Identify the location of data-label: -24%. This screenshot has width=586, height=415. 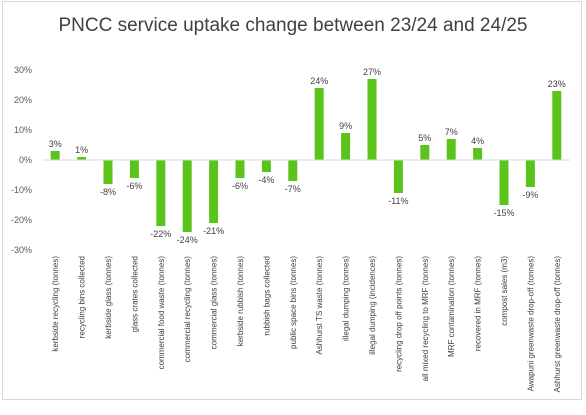
(187, 240).